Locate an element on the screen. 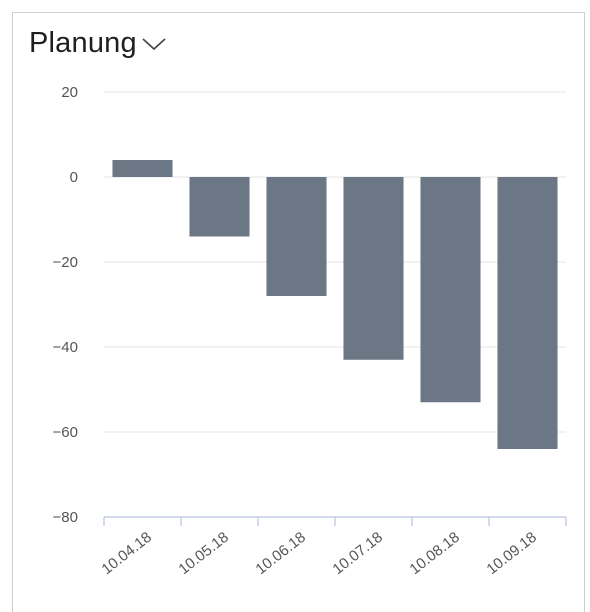  x-tick-label: 10.08.18 is located at coordinates (434, 553).